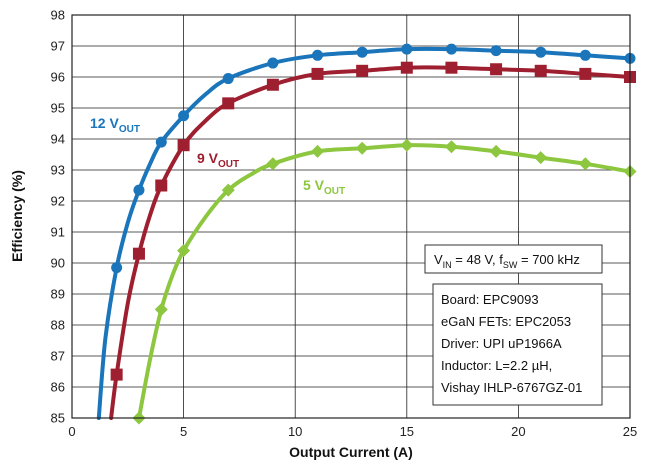 This screenshot has width=647, height=468. What do you see at coordinates (58, 170) in the screenshot?
I see `y-tick-label: 93` at bounding box center [58, 170].